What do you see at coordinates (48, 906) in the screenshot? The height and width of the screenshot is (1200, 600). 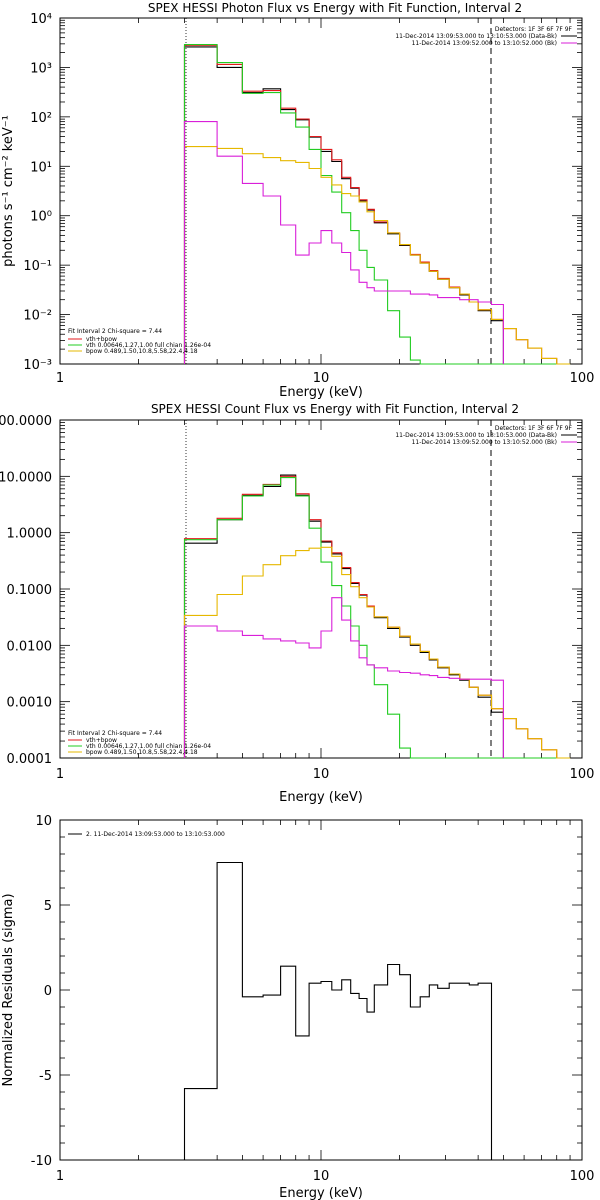 I see `y-tick-label: 5` at bounding box center [48, 906].